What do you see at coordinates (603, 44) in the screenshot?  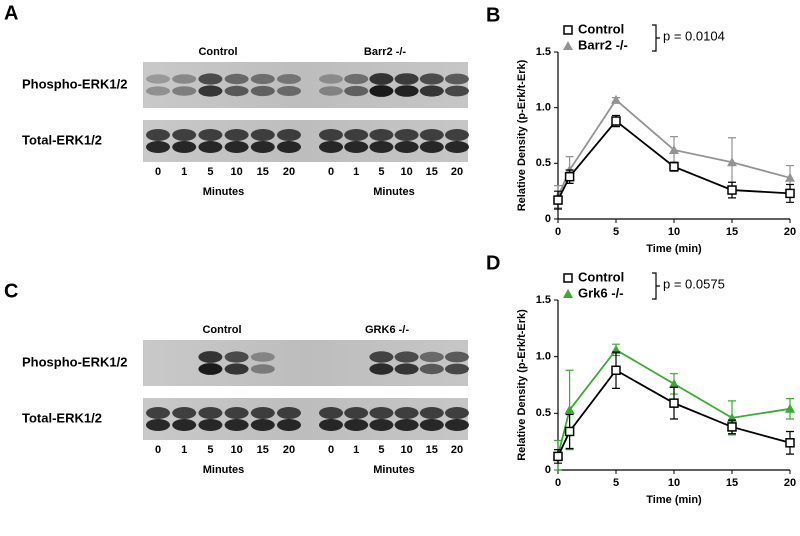 I see `legend-label: Barr2 -/-` at bounding box center [603, 44].